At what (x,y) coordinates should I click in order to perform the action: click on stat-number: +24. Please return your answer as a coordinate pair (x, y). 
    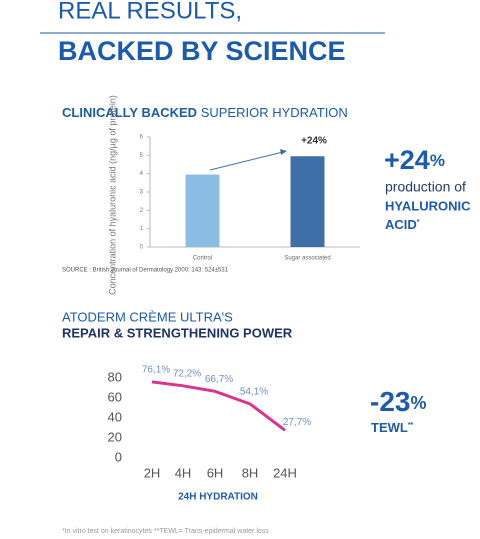
    Looking at the image, I should click on (407, 160).